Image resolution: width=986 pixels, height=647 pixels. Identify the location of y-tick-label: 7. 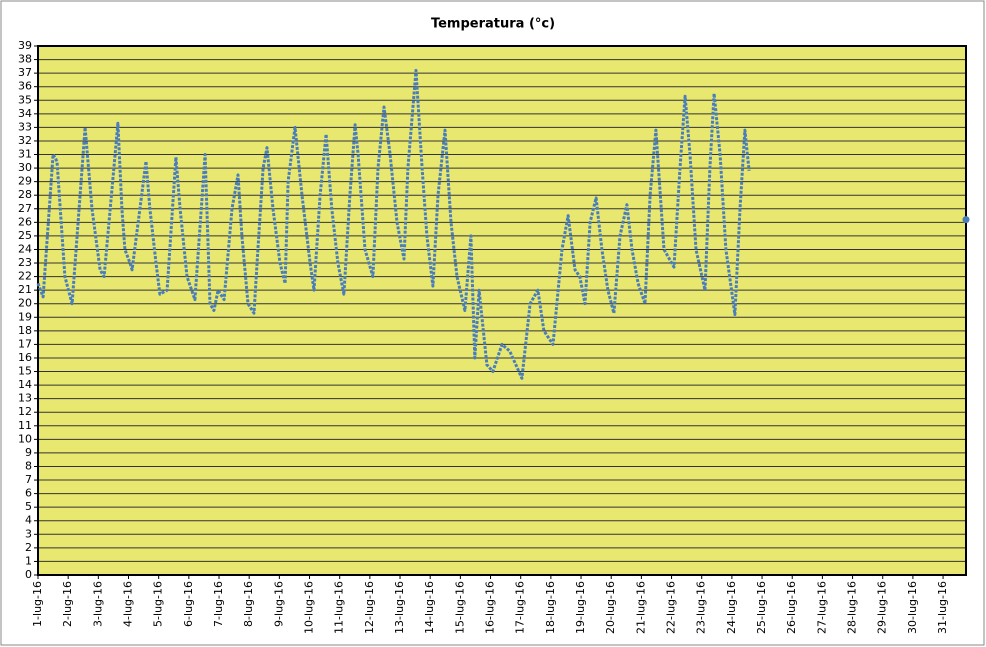
(28, 479).